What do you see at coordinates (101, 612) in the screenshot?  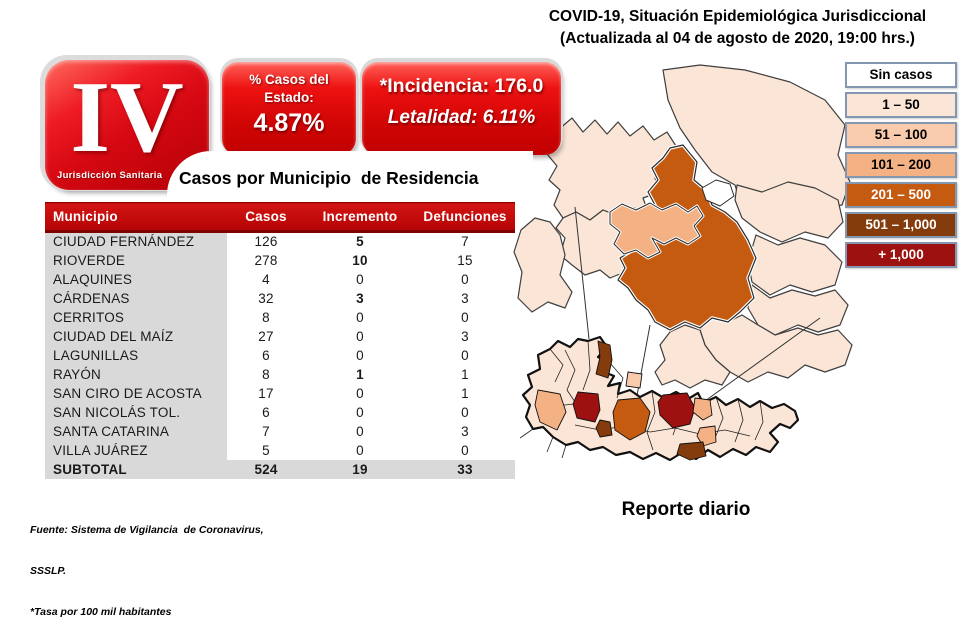 I see `source-line3: *Tasa por 100 mil habitantes` at bounding box center [101, 612].